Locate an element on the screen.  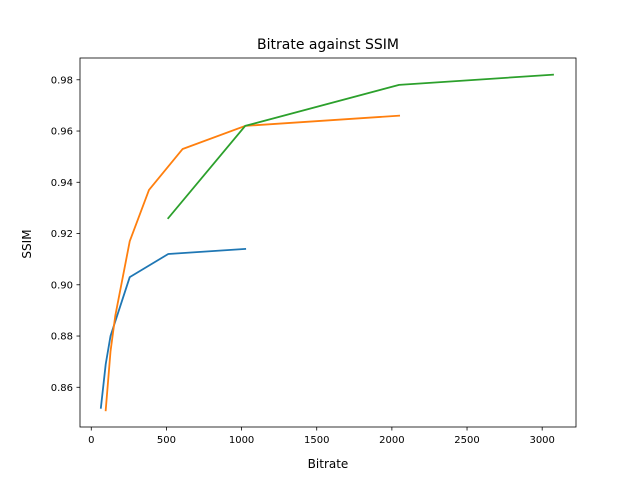
y-tick-label: 0.96 is located at coordinates (62, 132).